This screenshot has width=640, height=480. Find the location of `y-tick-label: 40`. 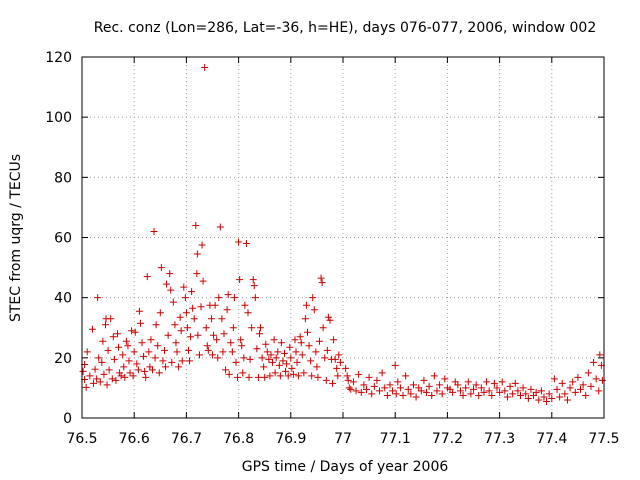

y-tick-label: 40 is located at coordinates (63, 299).